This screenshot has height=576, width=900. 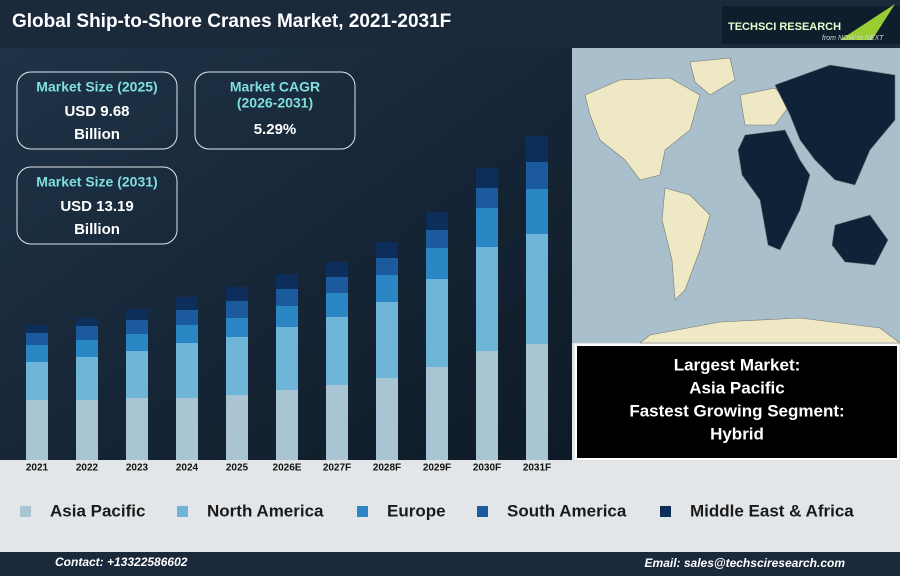 I want to click on x-tick-label: 2028F, so click(x=387, y=468).